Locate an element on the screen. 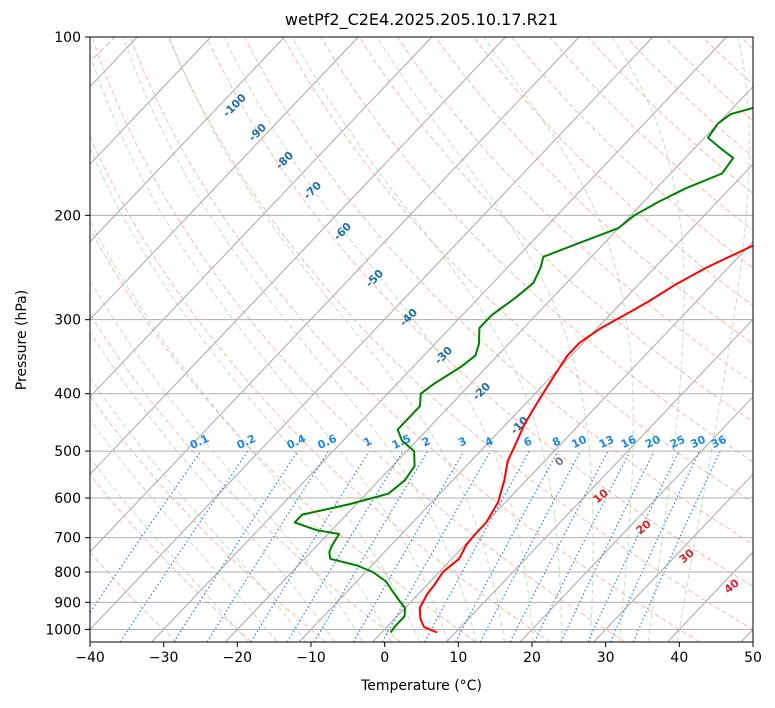 This screenshot has height=708, width=775. mixing-ratio-label: 2 is located at coordinates (426, 441).